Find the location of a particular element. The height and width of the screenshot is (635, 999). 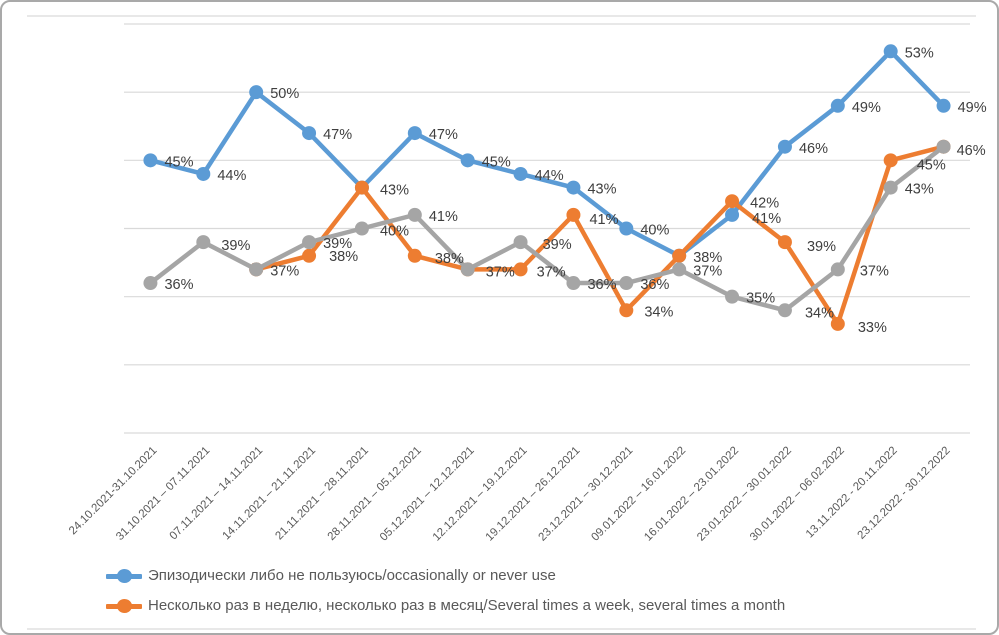

x-axis-label: 30.01.2022 – 06.02.2022 is located at coordinates (797, 494).